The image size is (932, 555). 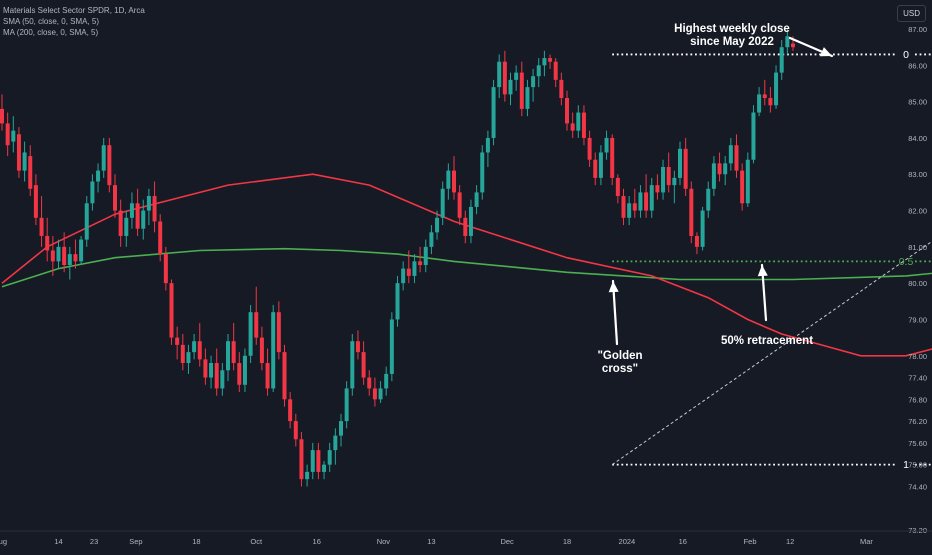 I want to click on trend-line-group, so click(x=771, y=353).